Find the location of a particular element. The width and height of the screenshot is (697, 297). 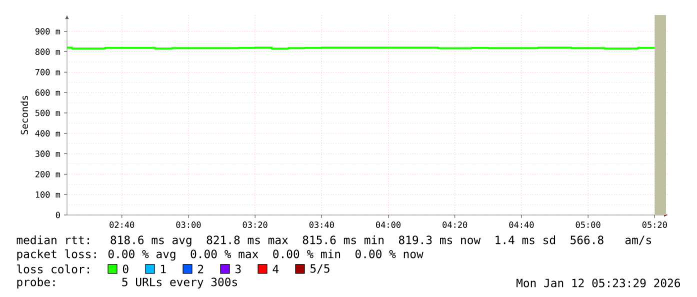

legend-title: loss color: is located at coordinates (53, 269).